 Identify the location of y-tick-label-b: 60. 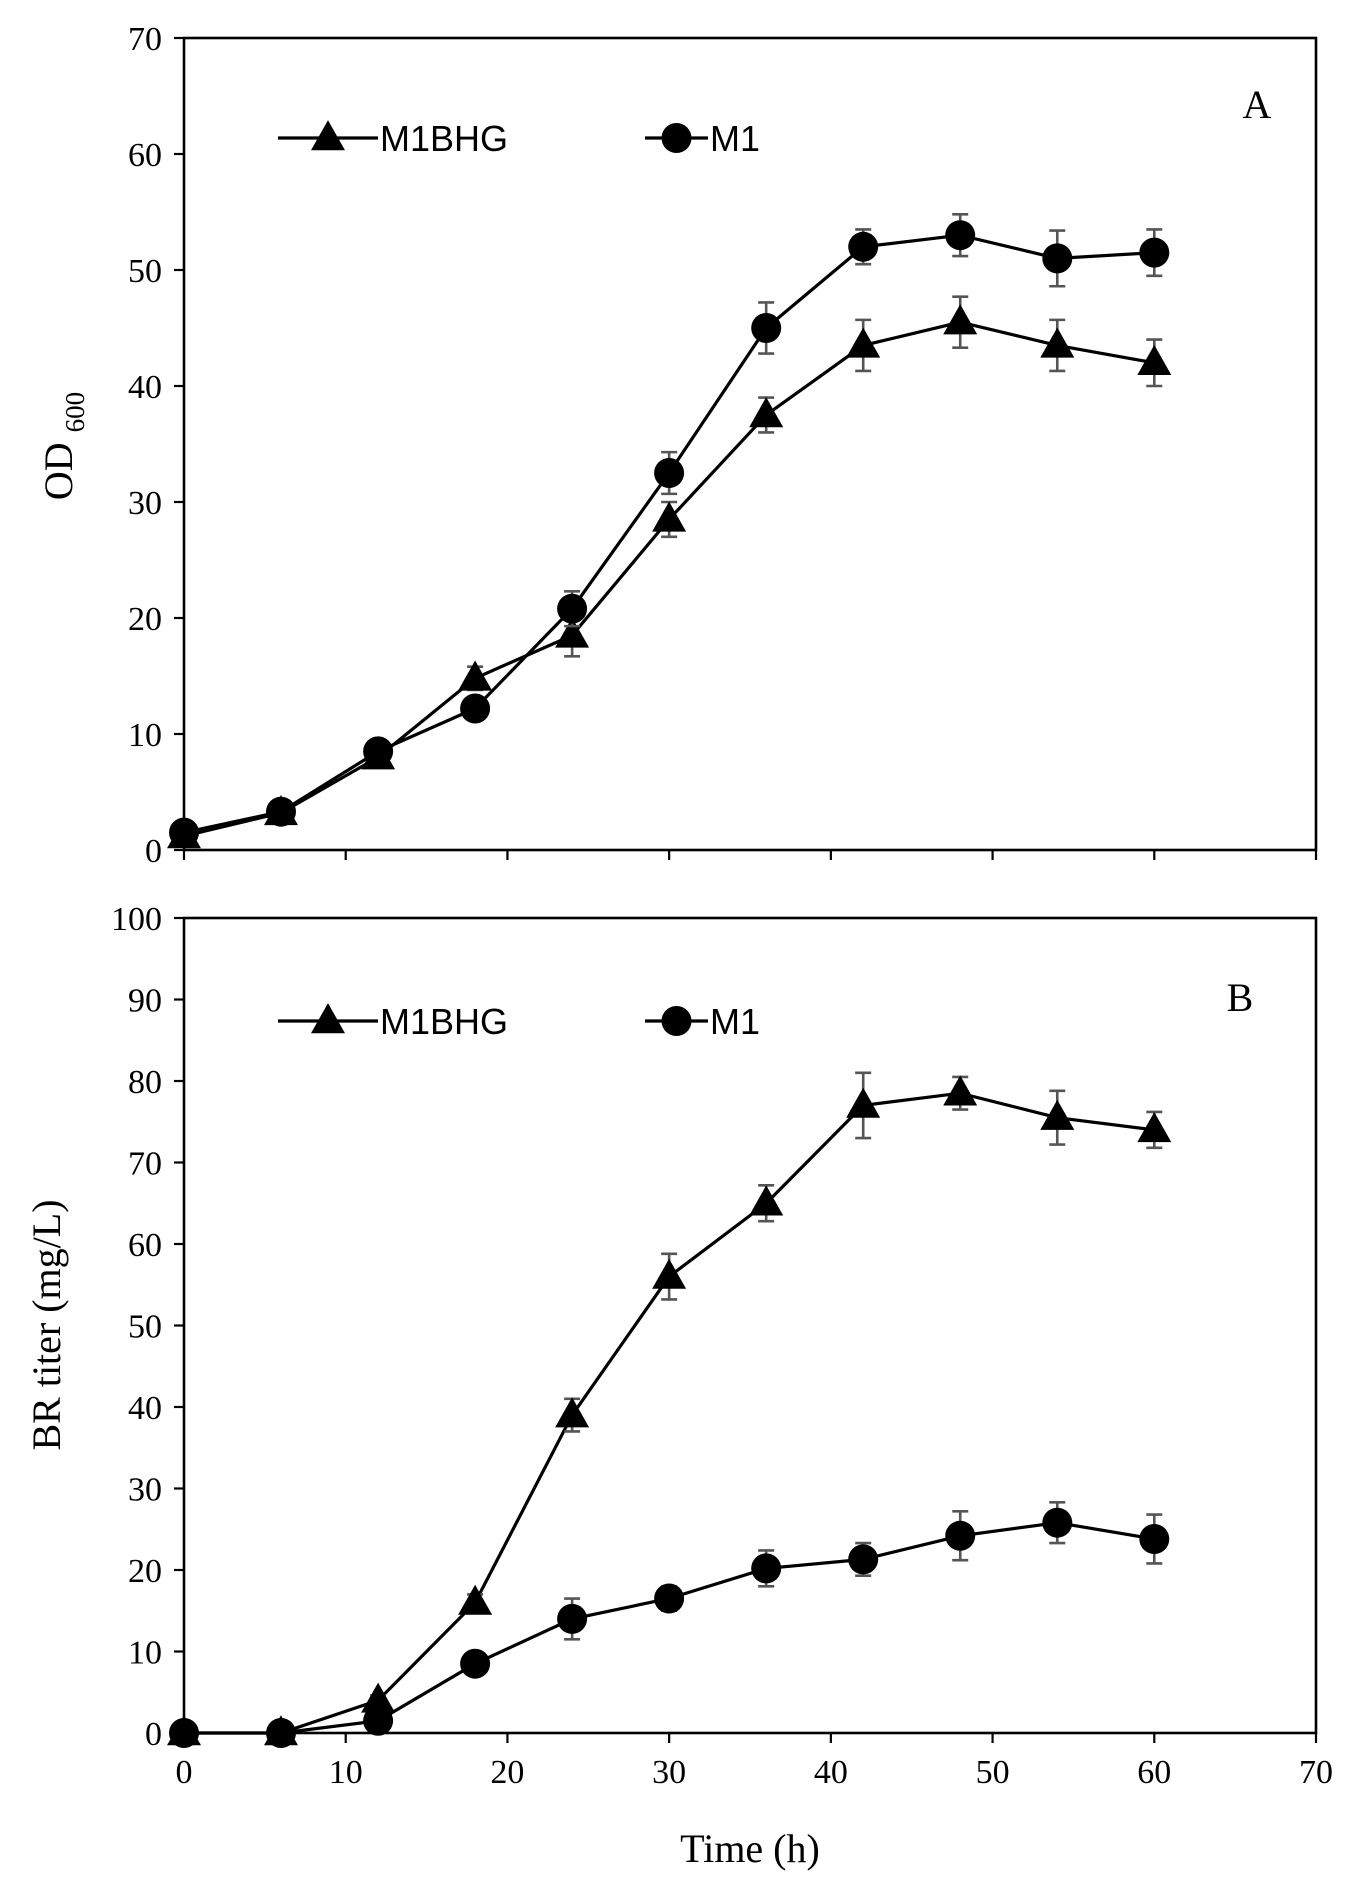
(145, 1245).